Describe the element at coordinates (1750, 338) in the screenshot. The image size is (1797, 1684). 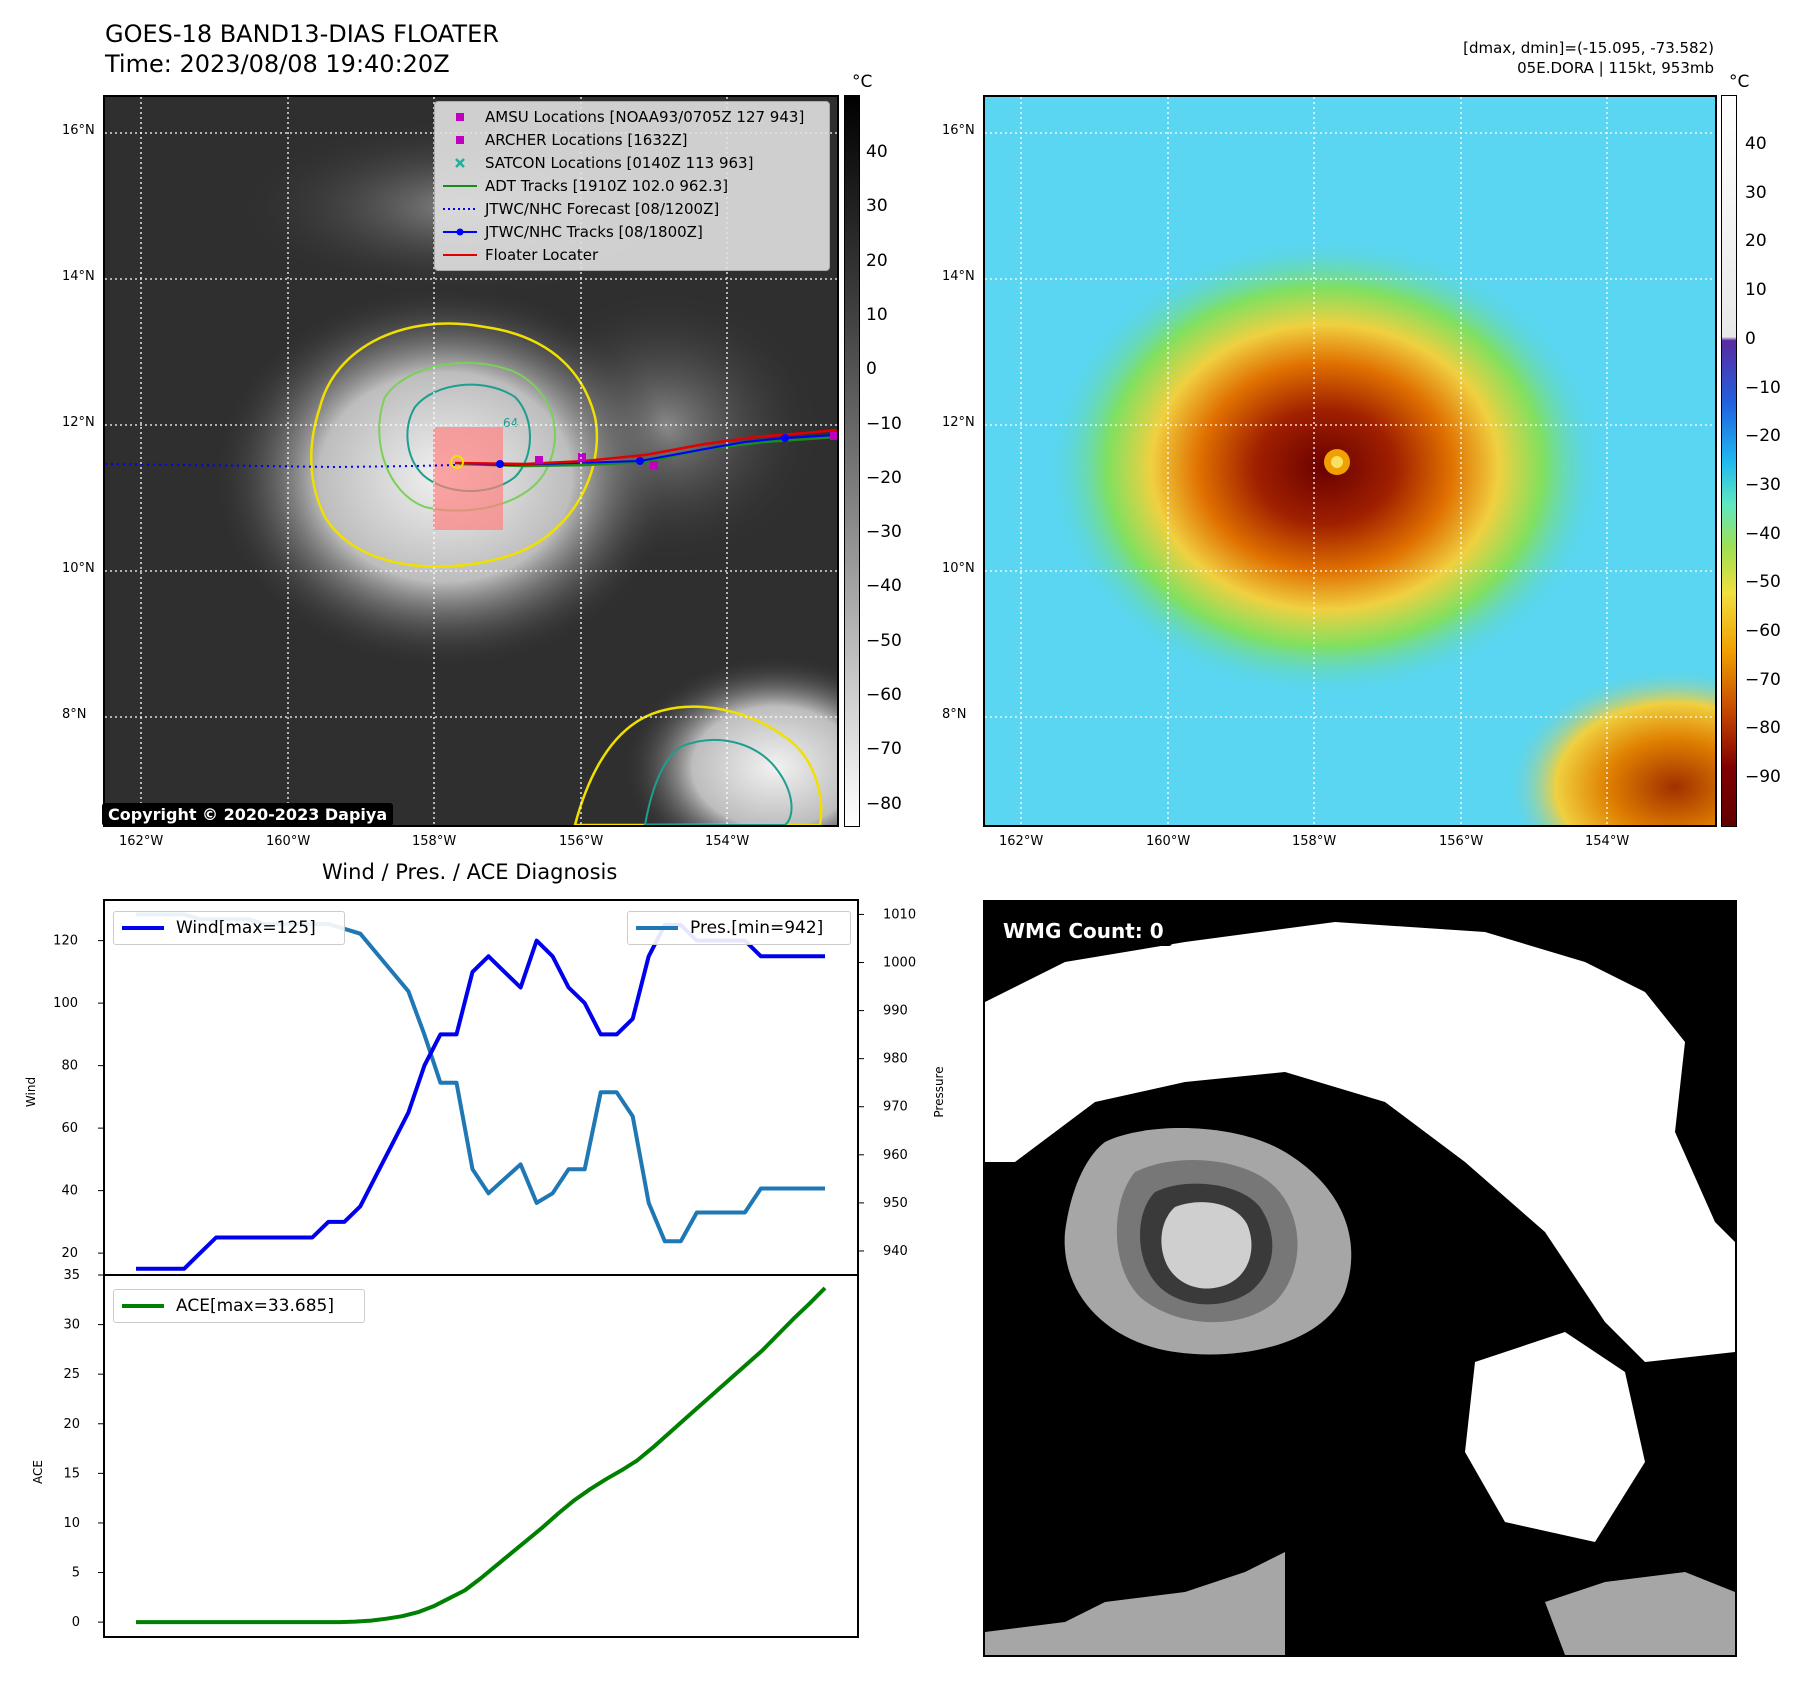
I see `enhanced-colorbar-tick: 0` at that location.